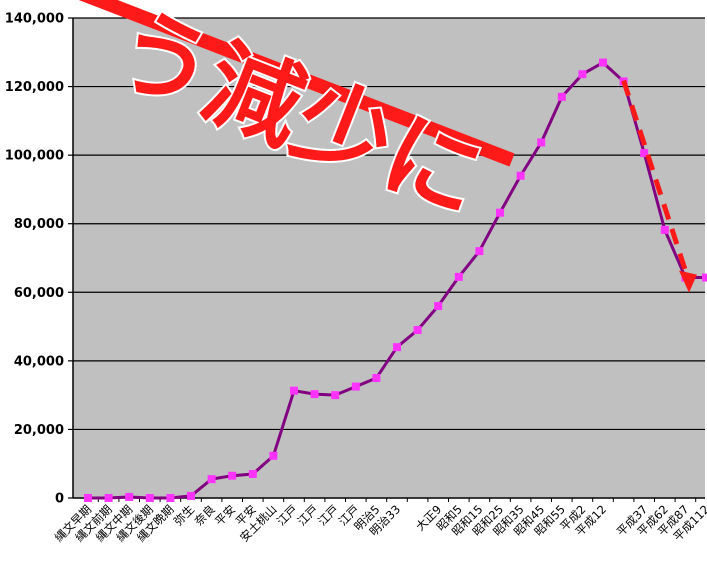  Describe the element at coordinates (59, 499) in the screenshot. I see `y-tick-label: 0` at that location.